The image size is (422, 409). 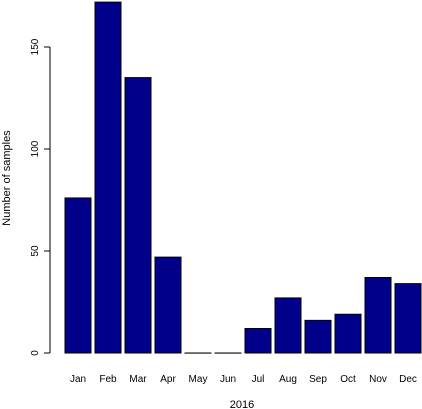 What do you see at coordinates (168, 305) in the screenshot?
I see `bar-apr` at bounding box center [168, 305].